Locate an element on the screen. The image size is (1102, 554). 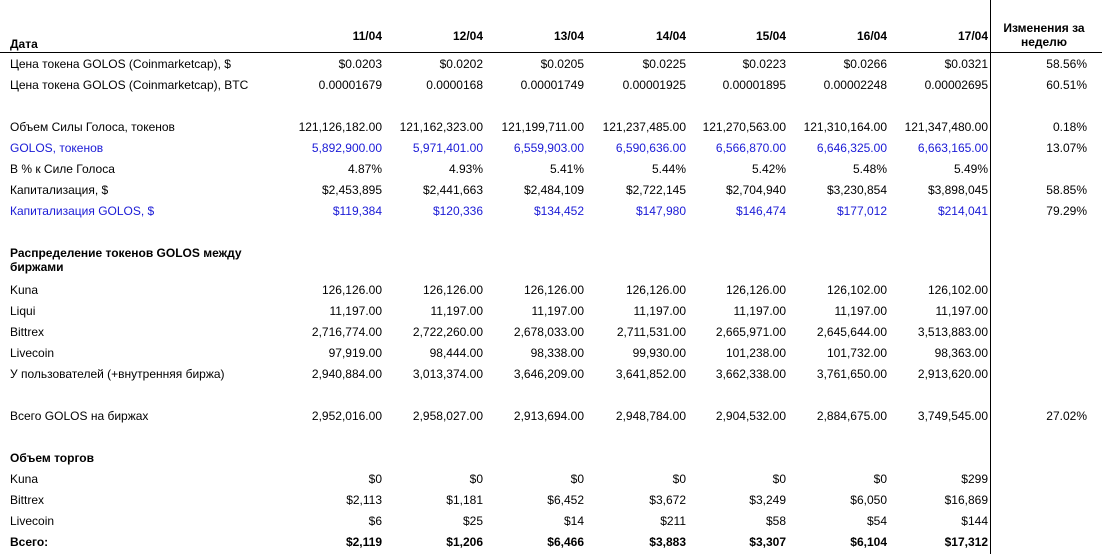
table-cell: 6,559,903.00 is located at coordinates (548, 148).